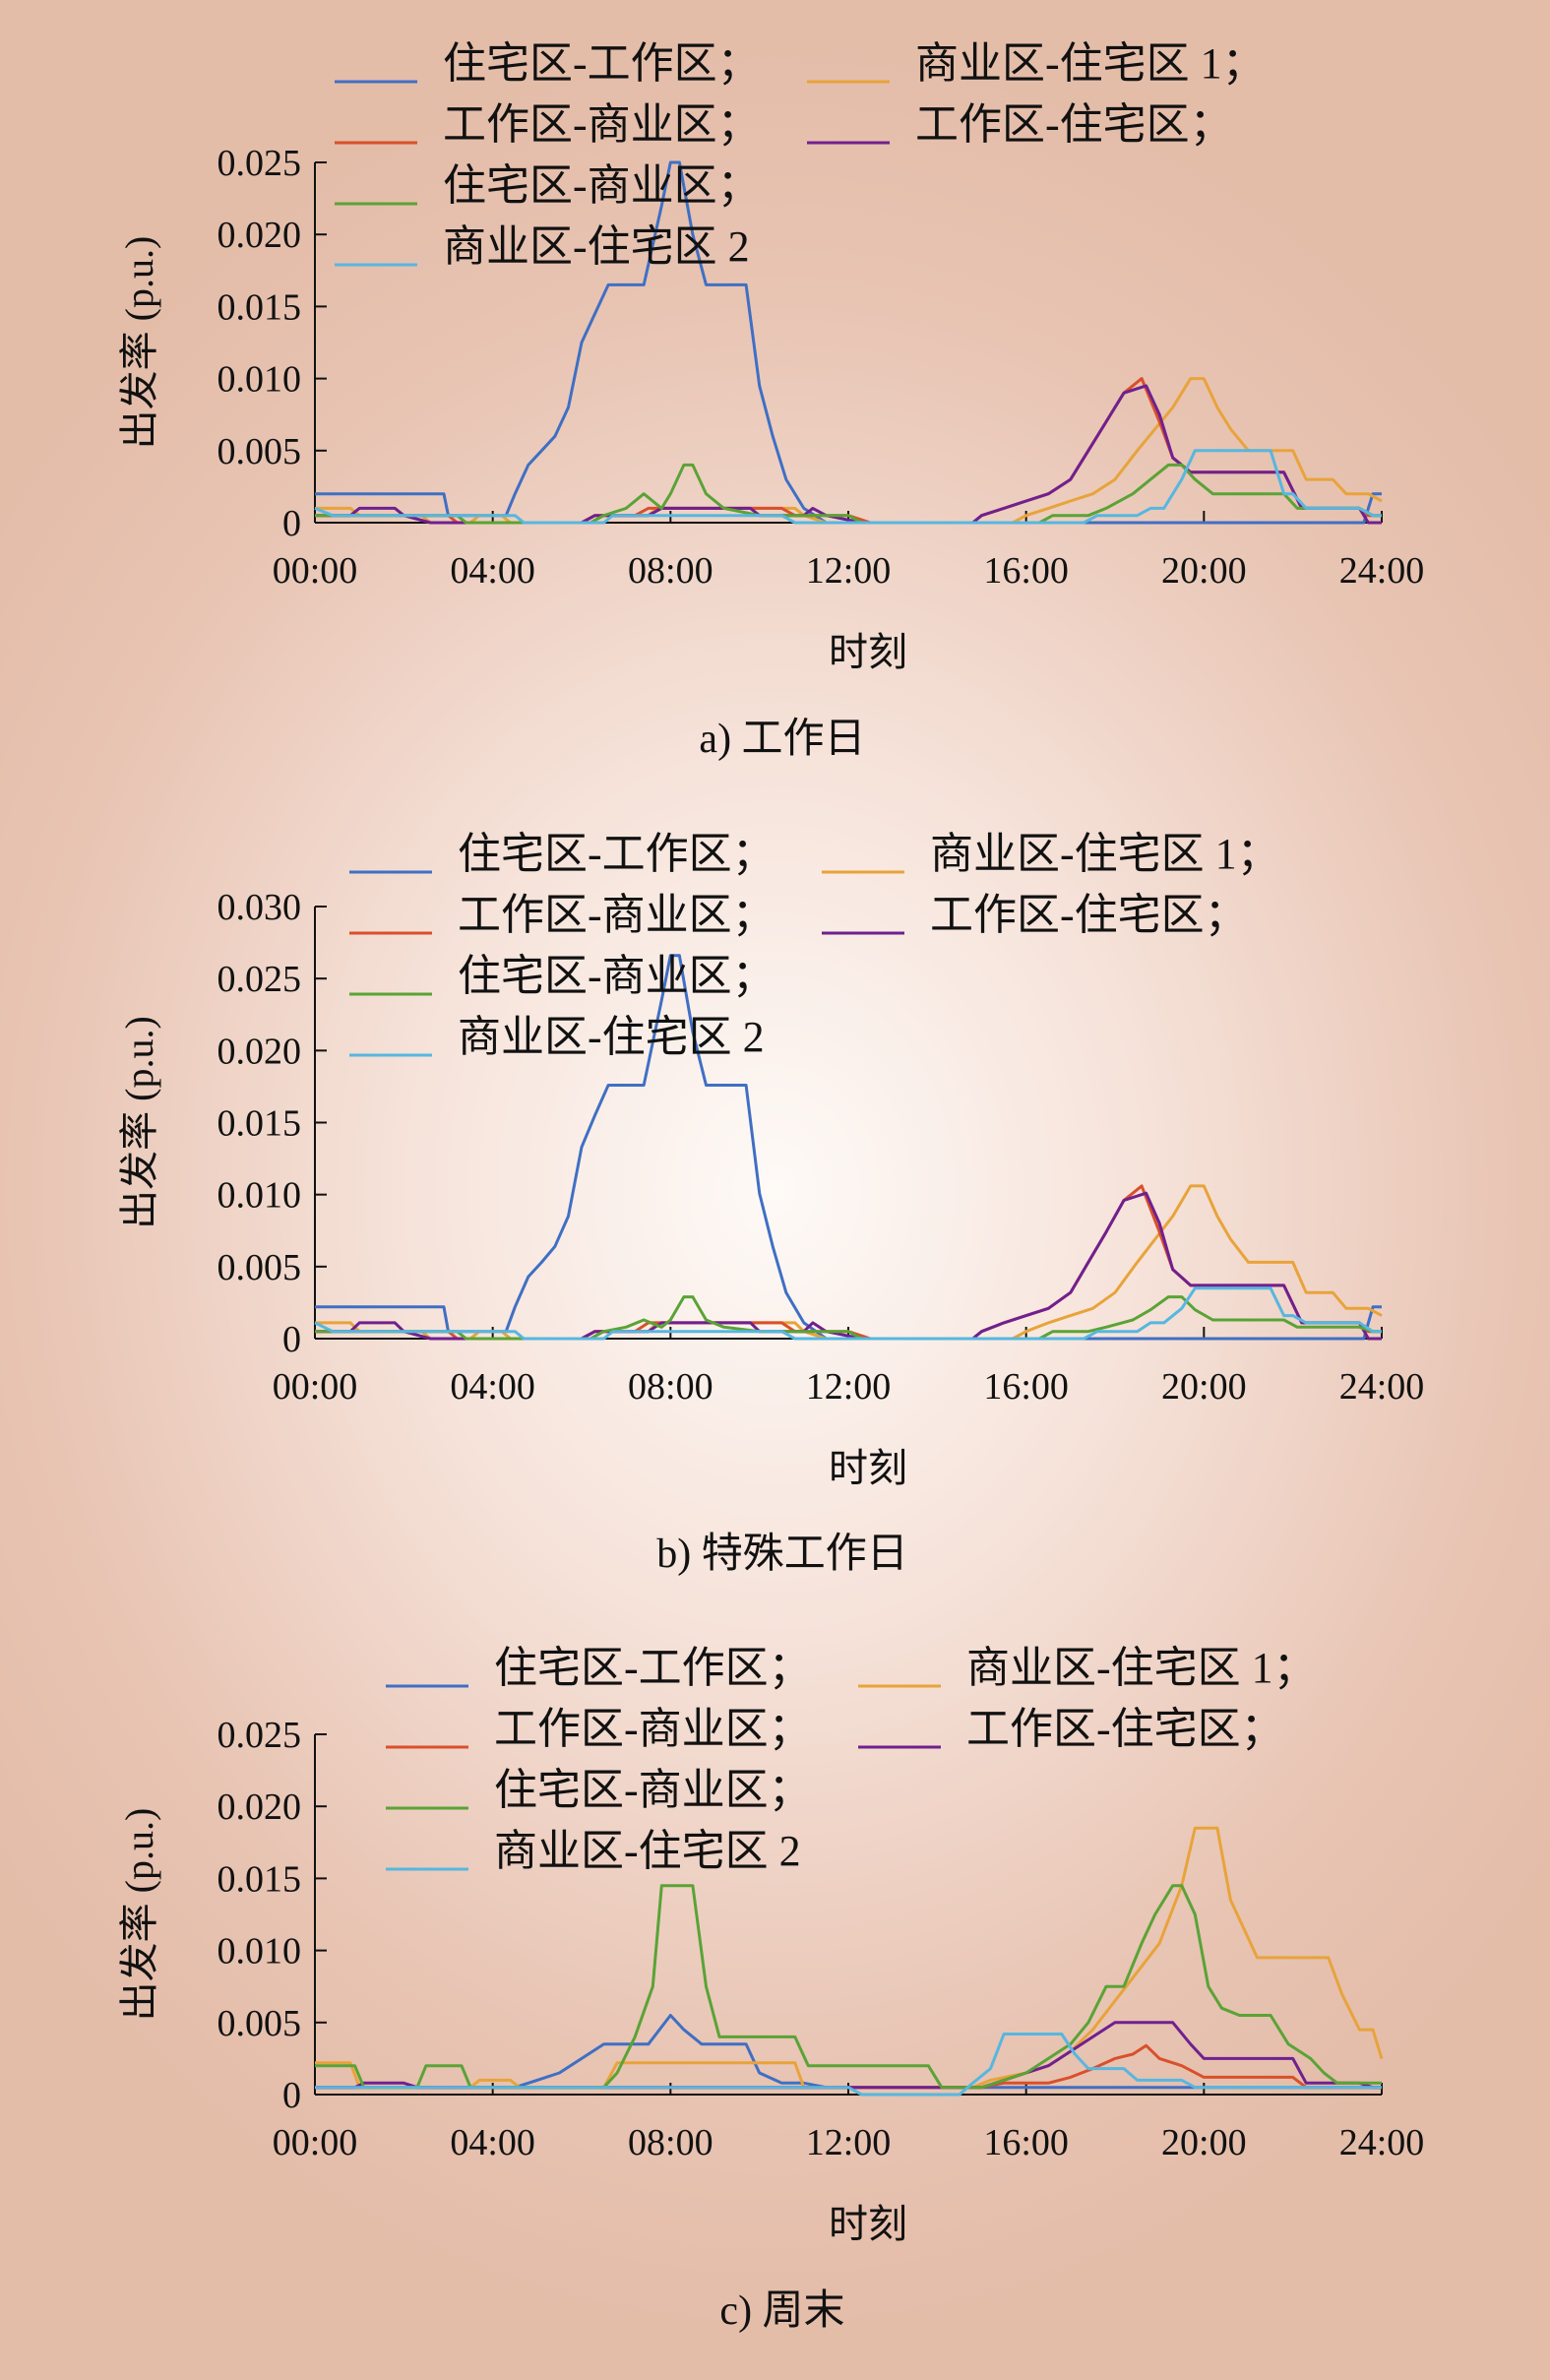 This screenshot has width=1550, height=2380. I want to click on chart-caption: c) 周末, so click(781, 2311).